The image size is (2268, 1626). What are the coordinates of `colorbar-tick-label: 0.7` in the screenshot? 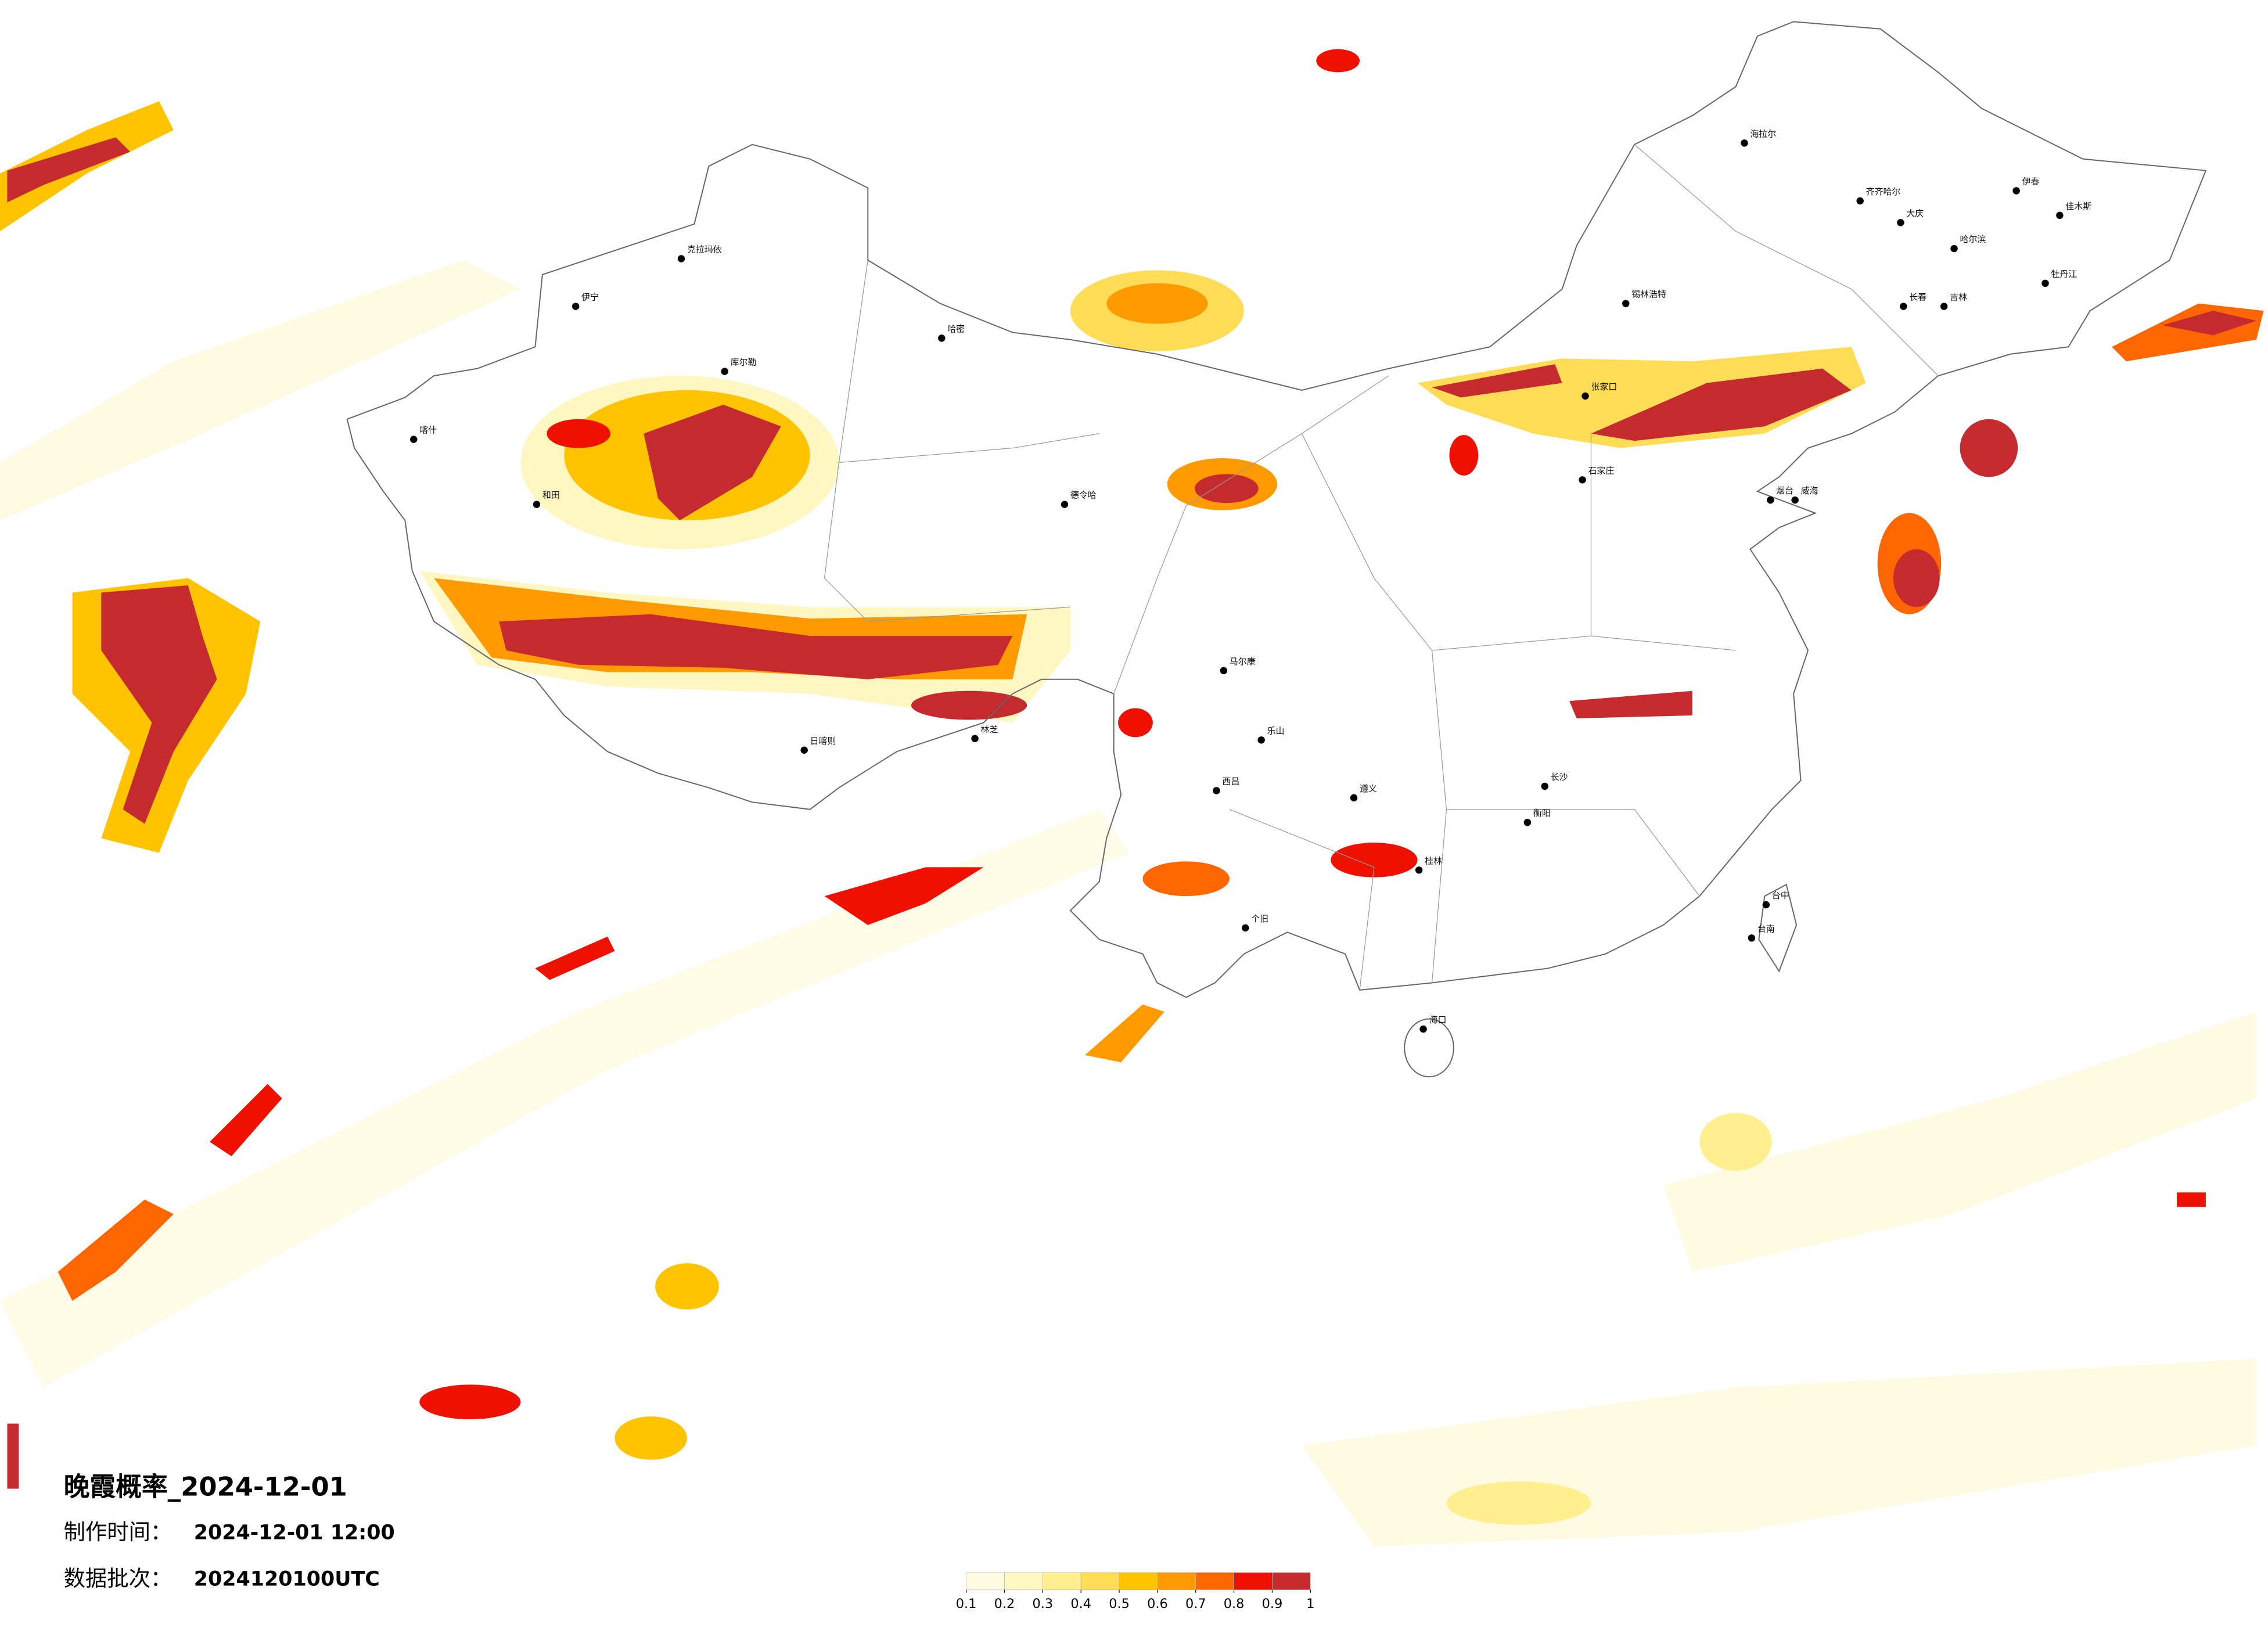 It's located at (1195, 1603).